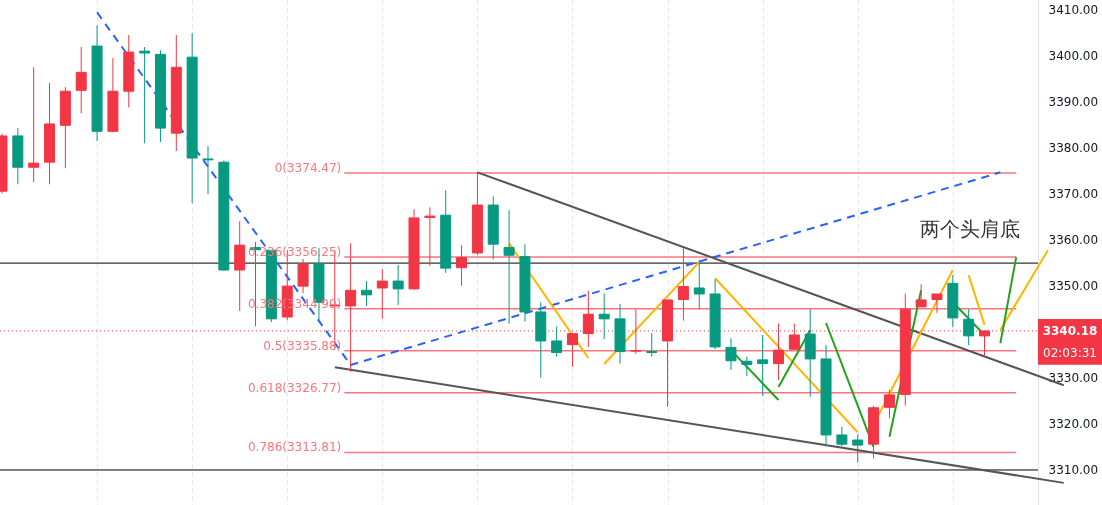 This screenshot has width=1102, height=505. What do you see at coordinates (1070, 330) in the screenshot?
I see `ref-line-label: 3340.18` at bounding box center [1070, 330].